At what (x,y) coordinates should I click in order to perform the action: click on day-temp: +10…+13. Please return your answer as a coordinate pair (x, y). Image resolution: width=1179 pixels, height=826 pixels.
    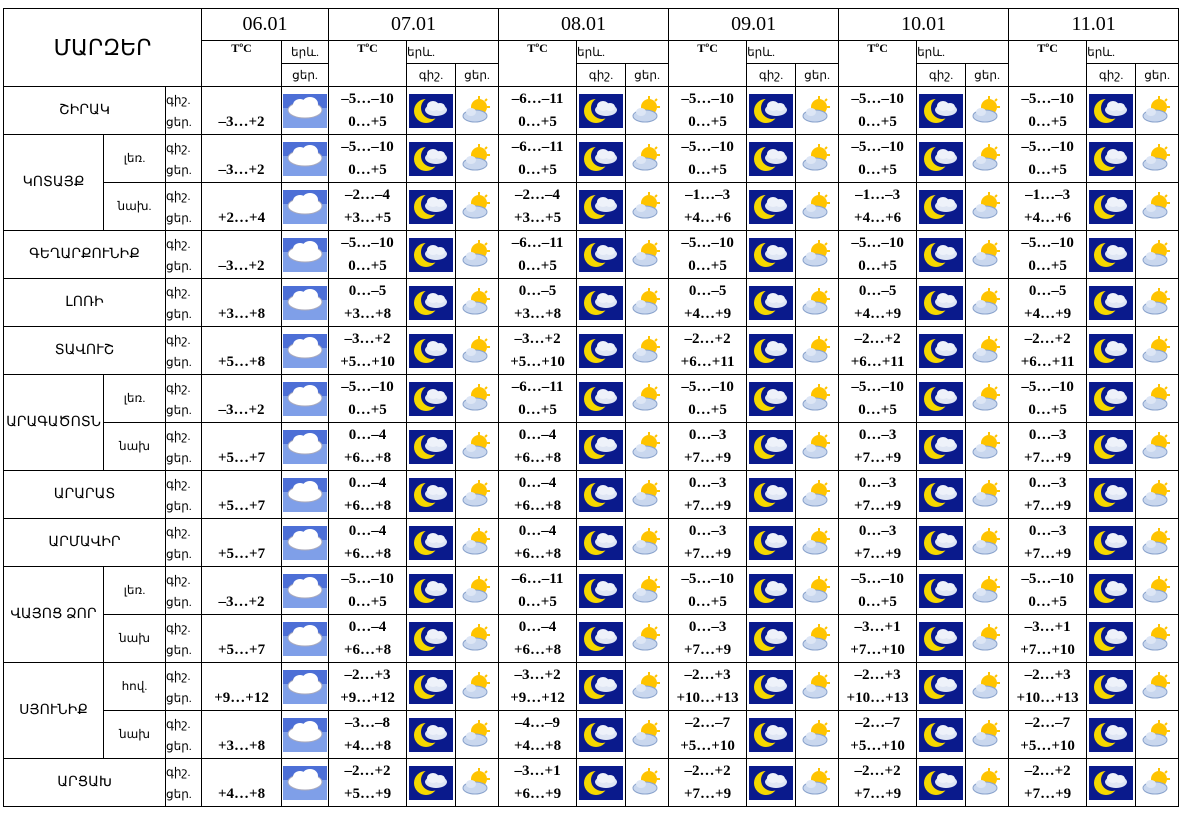
    Looking at the image, I should click on (877, 697).